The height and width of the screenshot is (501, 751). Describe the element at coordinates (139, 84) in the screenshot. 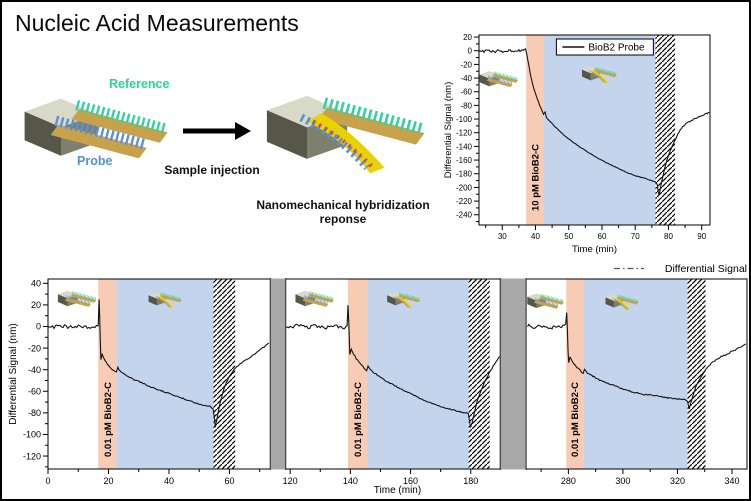

I see `reference-label: Reference` at that location.